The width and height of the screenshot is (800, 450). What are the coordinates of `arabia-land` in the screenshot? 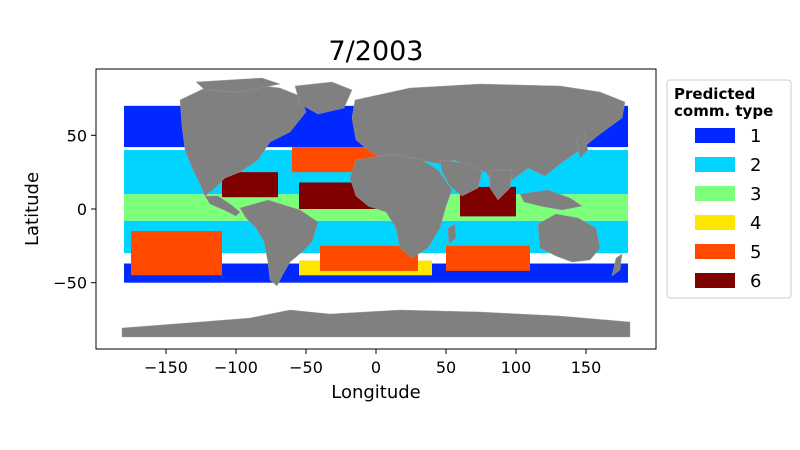 It's located at (461, 178).